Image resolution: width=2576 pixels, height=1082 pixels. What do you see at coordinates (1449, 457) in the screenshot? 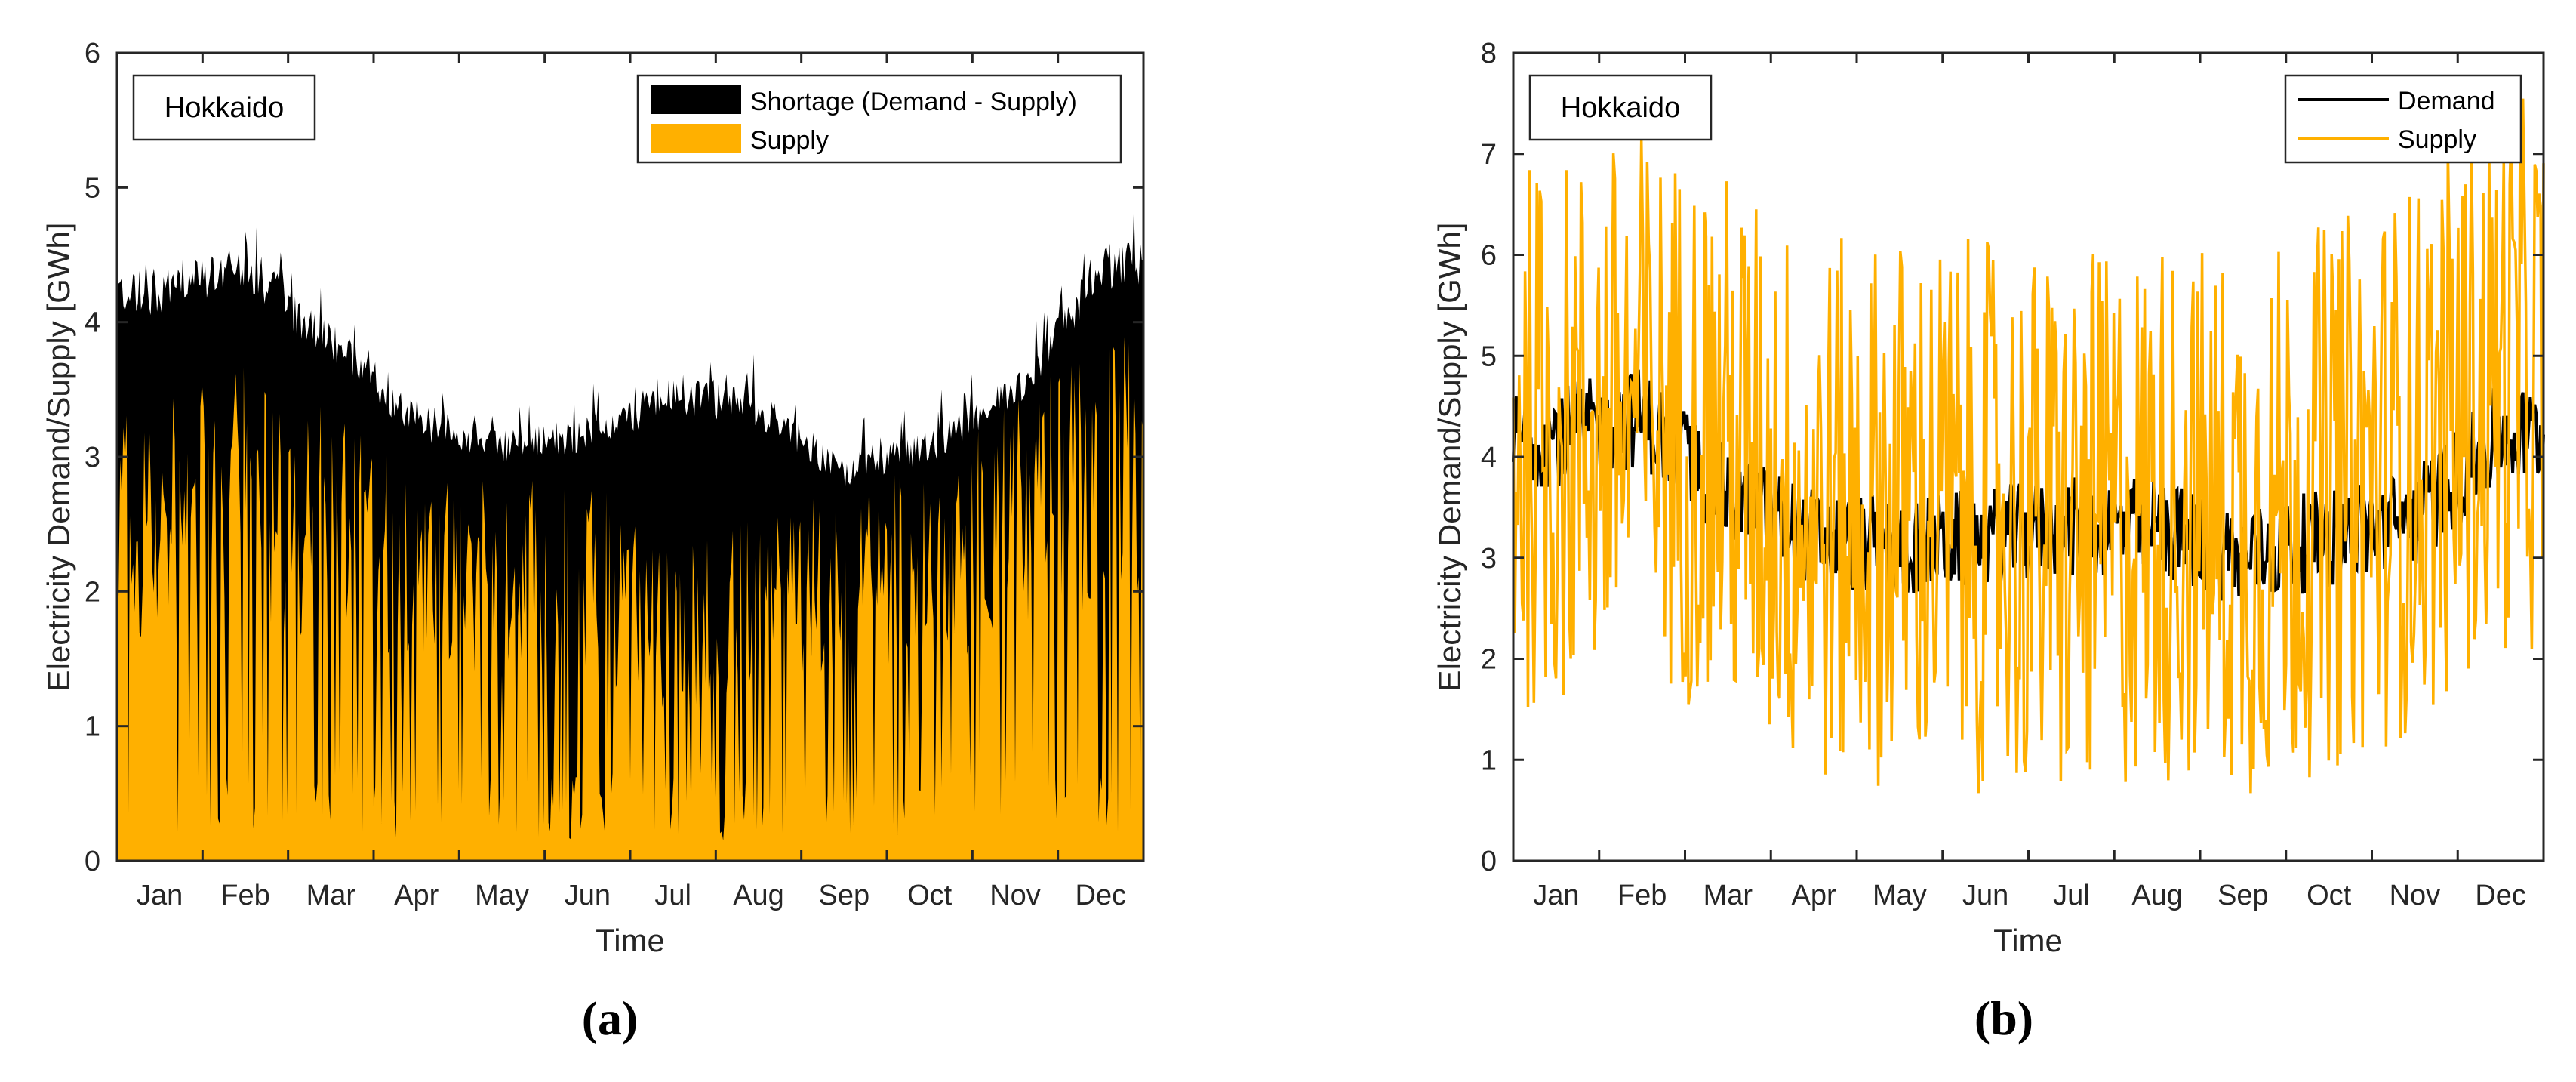
I see `chart-b-ylabel: Electricity Demand/Supply [GWh]` at bounding box center [1449, 457].